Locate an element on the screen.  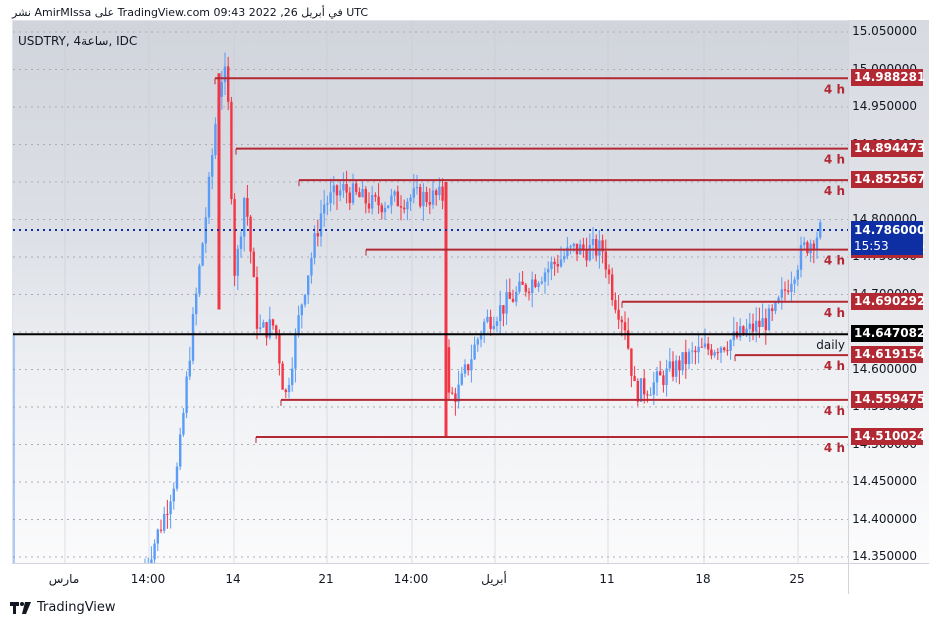
current-price-badge: 14.786000 15:53 is located at coordinates (888, 238).